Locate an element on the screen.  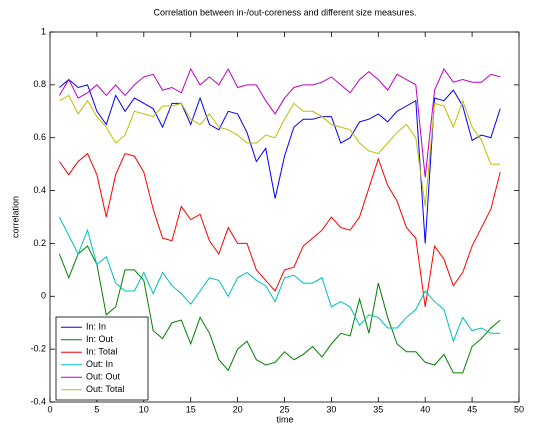
x-tick-label: 25 is located at coordinates (284, 409).